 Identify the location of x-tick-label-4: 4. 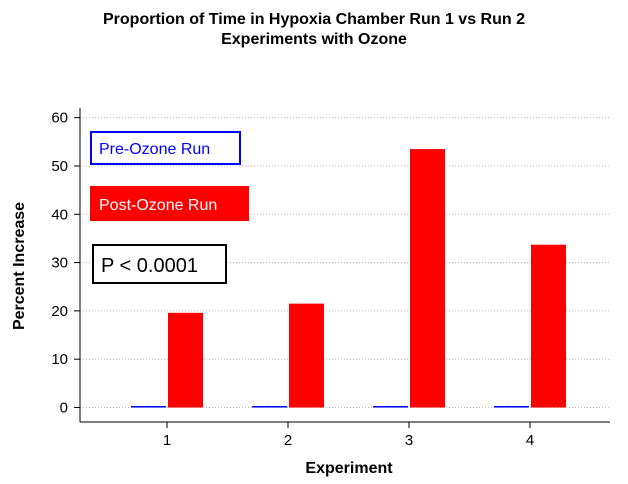
(530, 440).